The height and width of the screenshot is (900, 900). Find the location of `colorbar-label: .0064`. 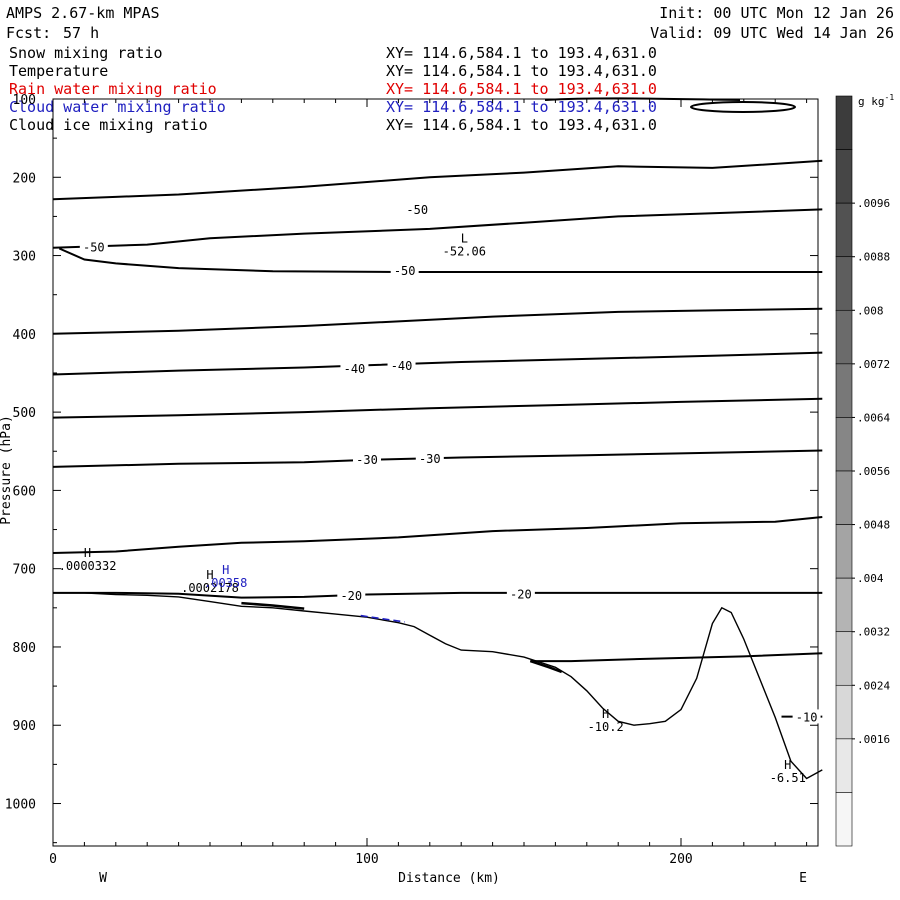

colorbar-label: .0064 is located at coordinates (873, 417).